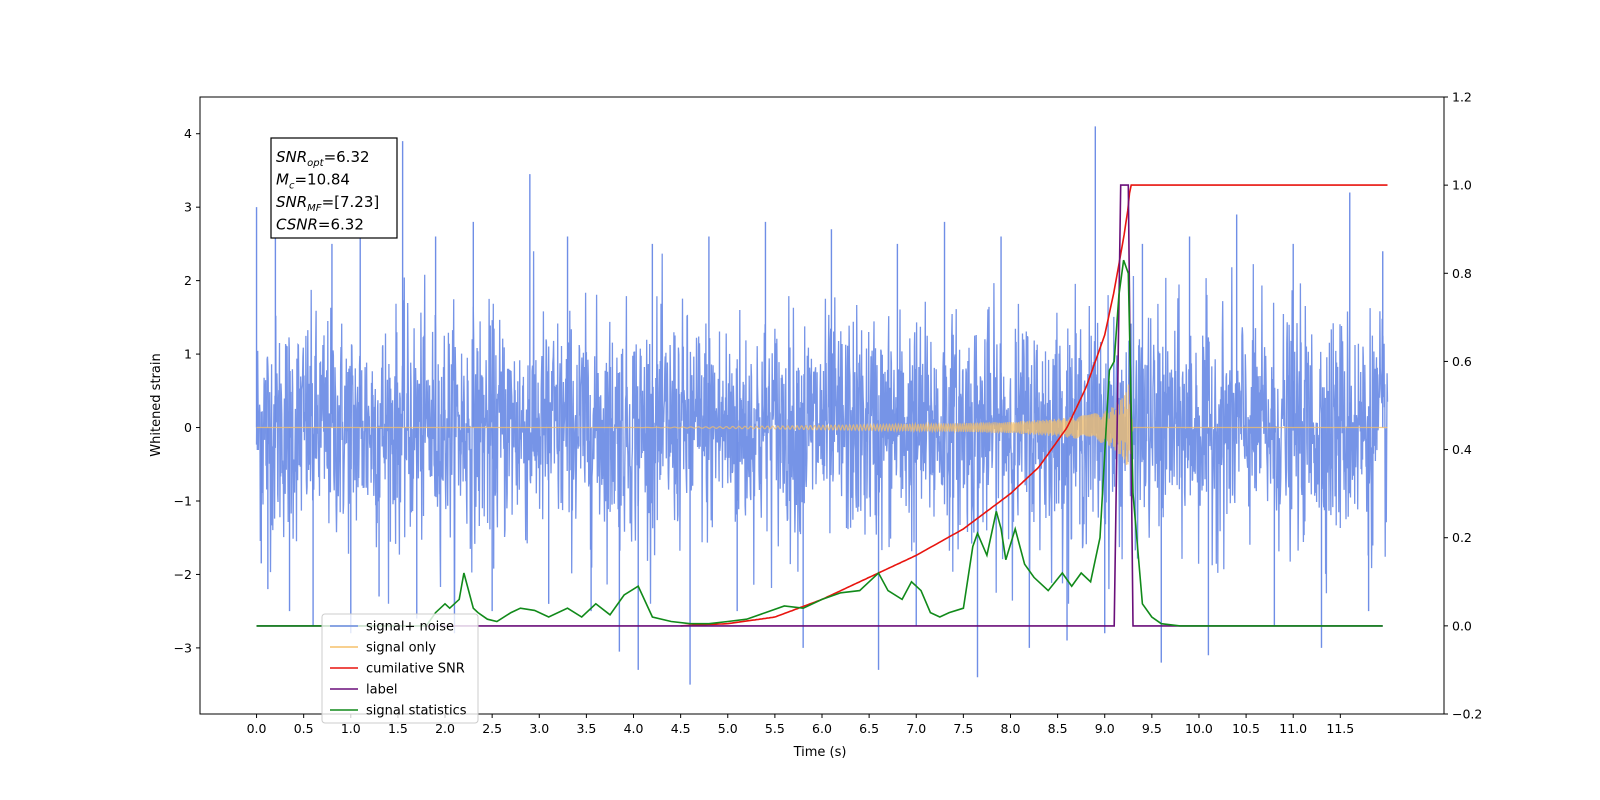 This screenshot has width=1600, height=800. I want to click on legend-label: label, so click(381, 690).